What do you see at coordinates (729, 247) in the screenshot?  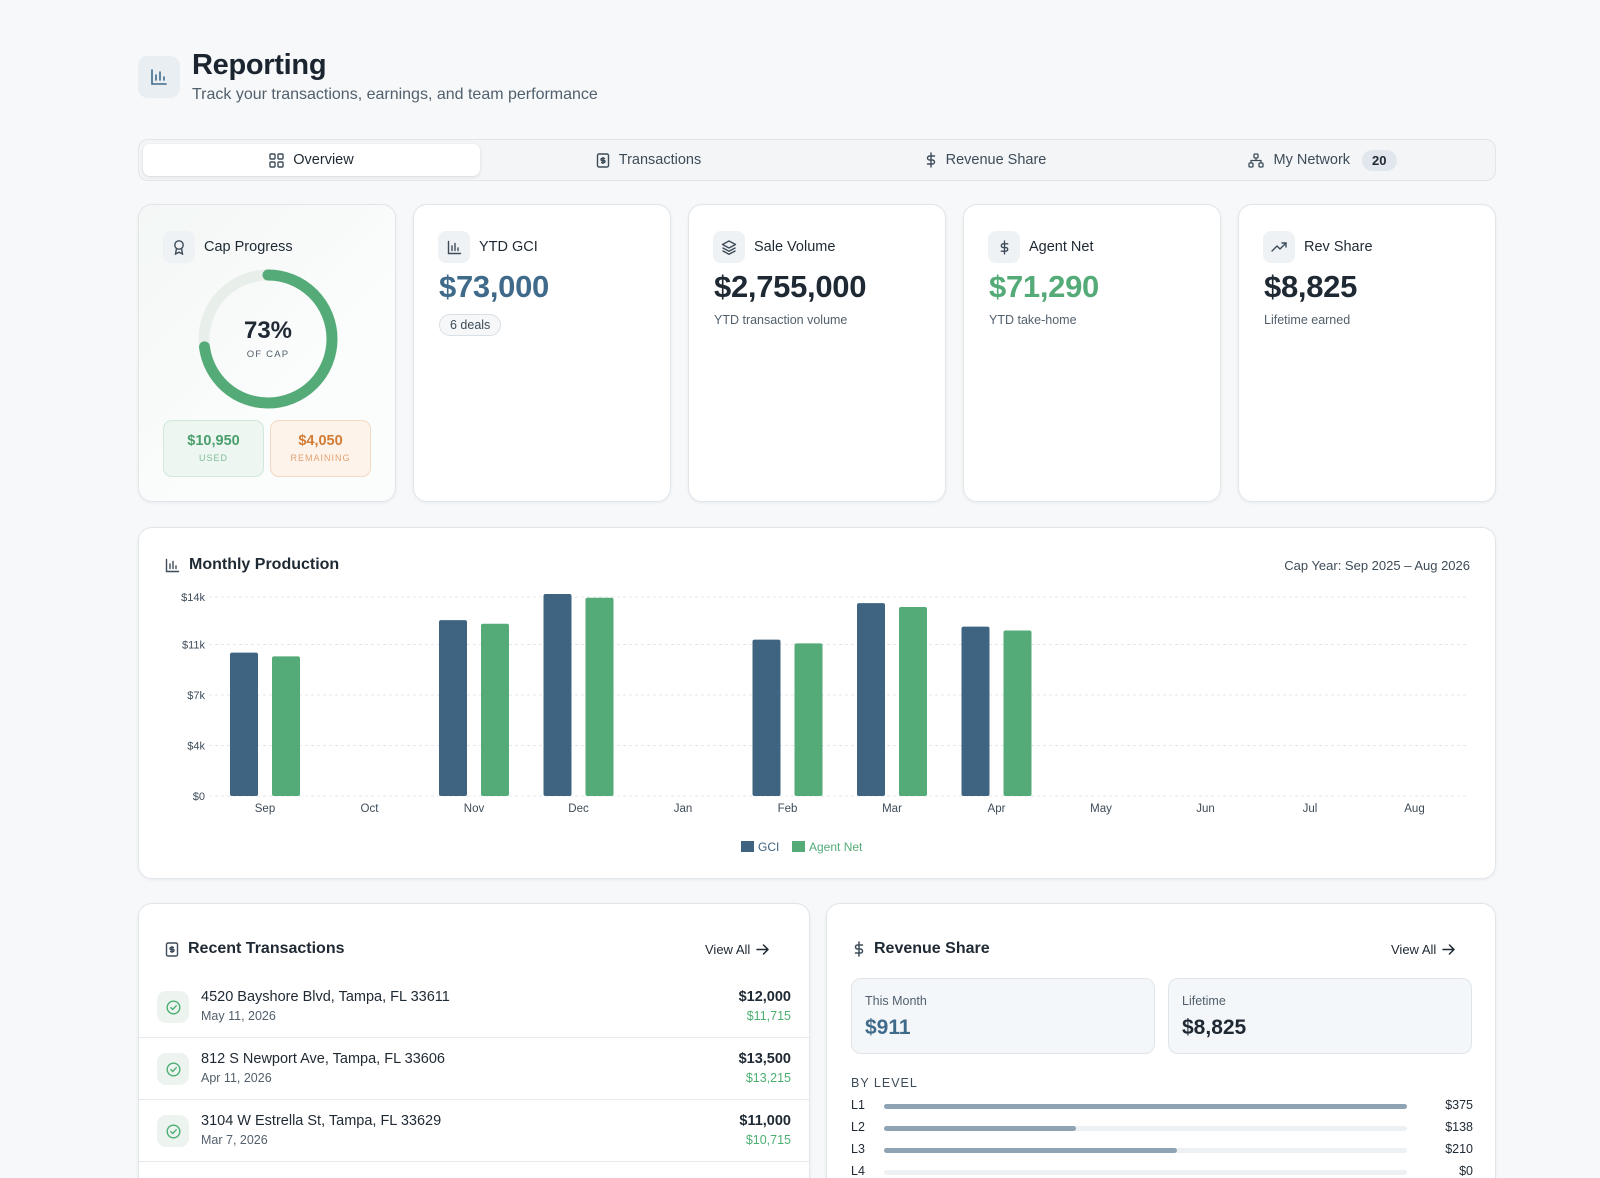 I see `layers-icon` at bounding box center [729, 247].